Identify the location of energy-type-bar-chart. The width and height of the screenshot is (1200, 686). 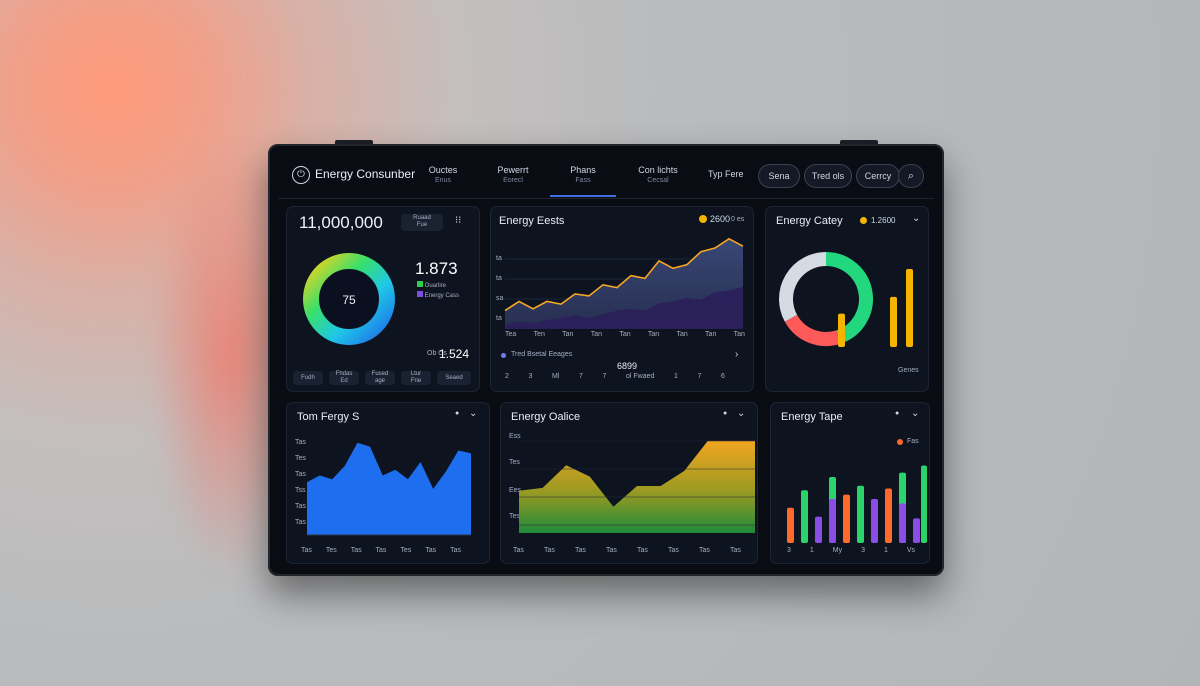
(857, 504).